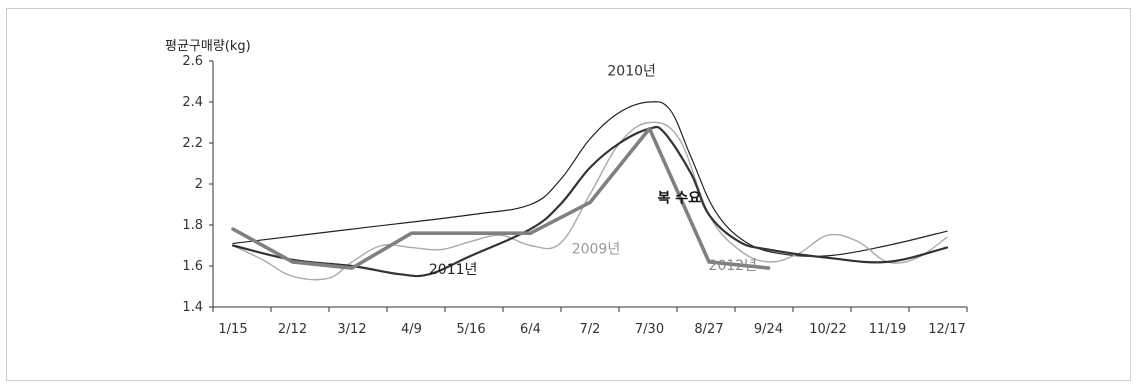 The image size is (1139, 389). I want to click on x-tick-label: 5/16, so click(470, 329).